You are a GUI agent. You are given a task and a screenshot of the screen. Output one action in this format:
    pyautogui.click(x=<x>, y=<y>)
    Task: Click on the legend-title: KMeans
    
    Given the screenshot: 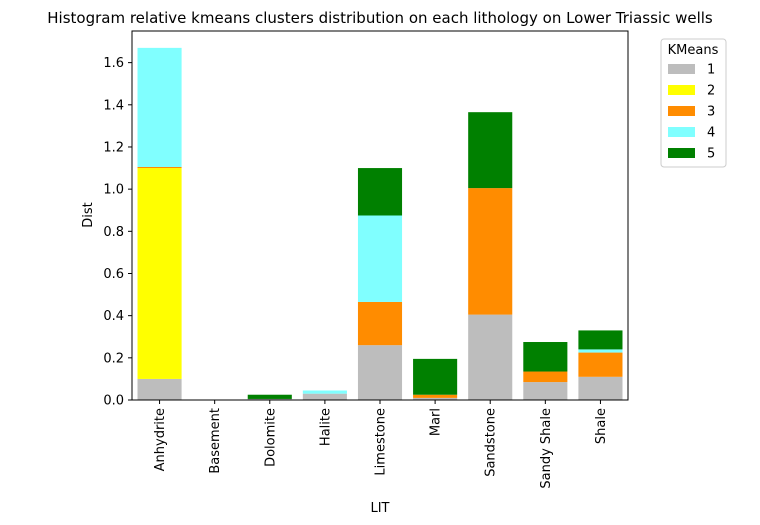 What is the action you would take?
    pyautogui.click(x=693, y=50)
    